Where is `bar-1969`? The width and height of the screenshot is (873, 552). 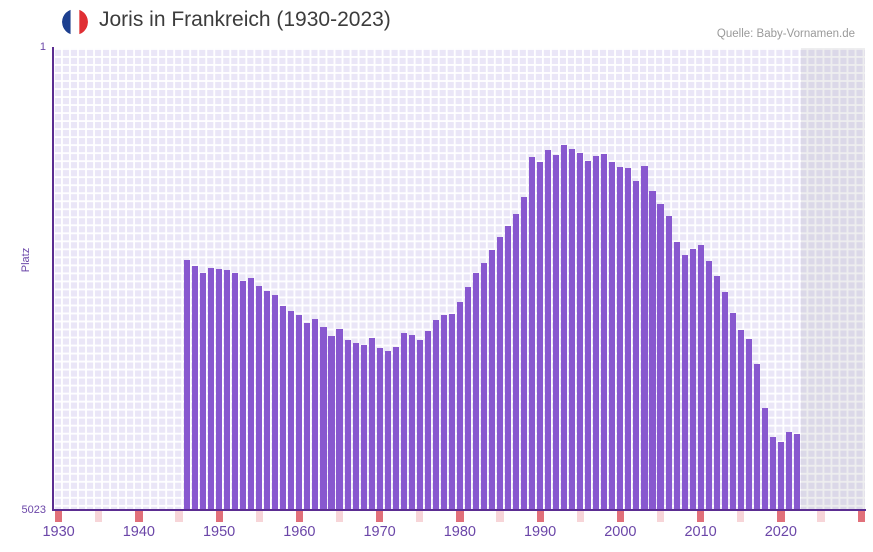 bar-1969 is located at coordinates (371, 423).